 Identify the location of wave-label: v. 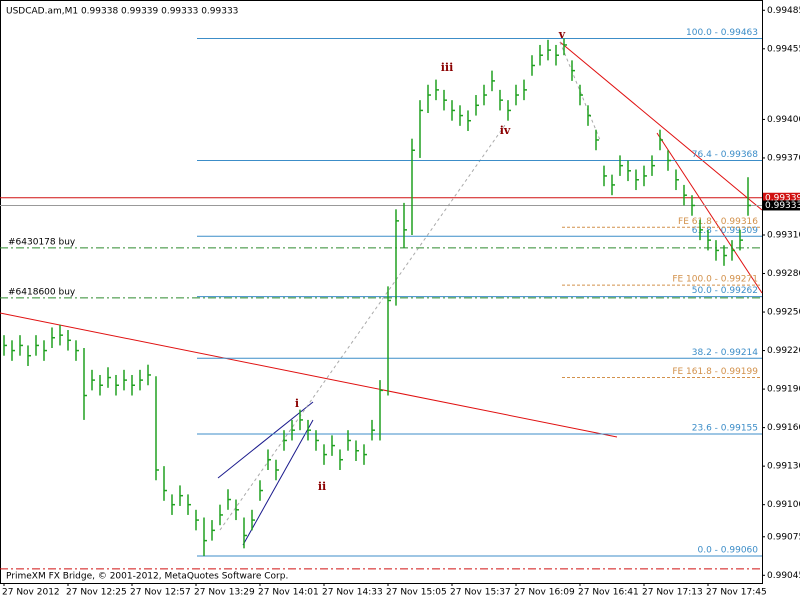
(562, 34).